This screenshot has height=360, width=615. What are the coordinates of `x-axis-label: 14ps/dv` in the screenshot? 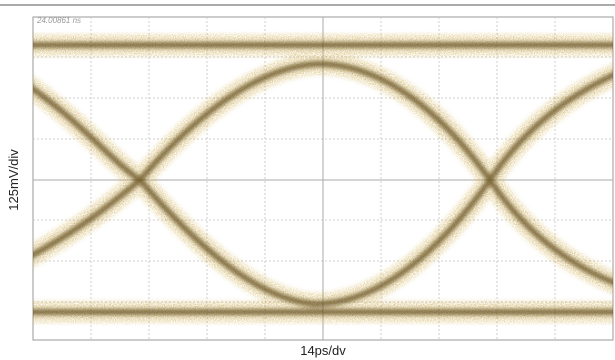 It's located at (323, 350).